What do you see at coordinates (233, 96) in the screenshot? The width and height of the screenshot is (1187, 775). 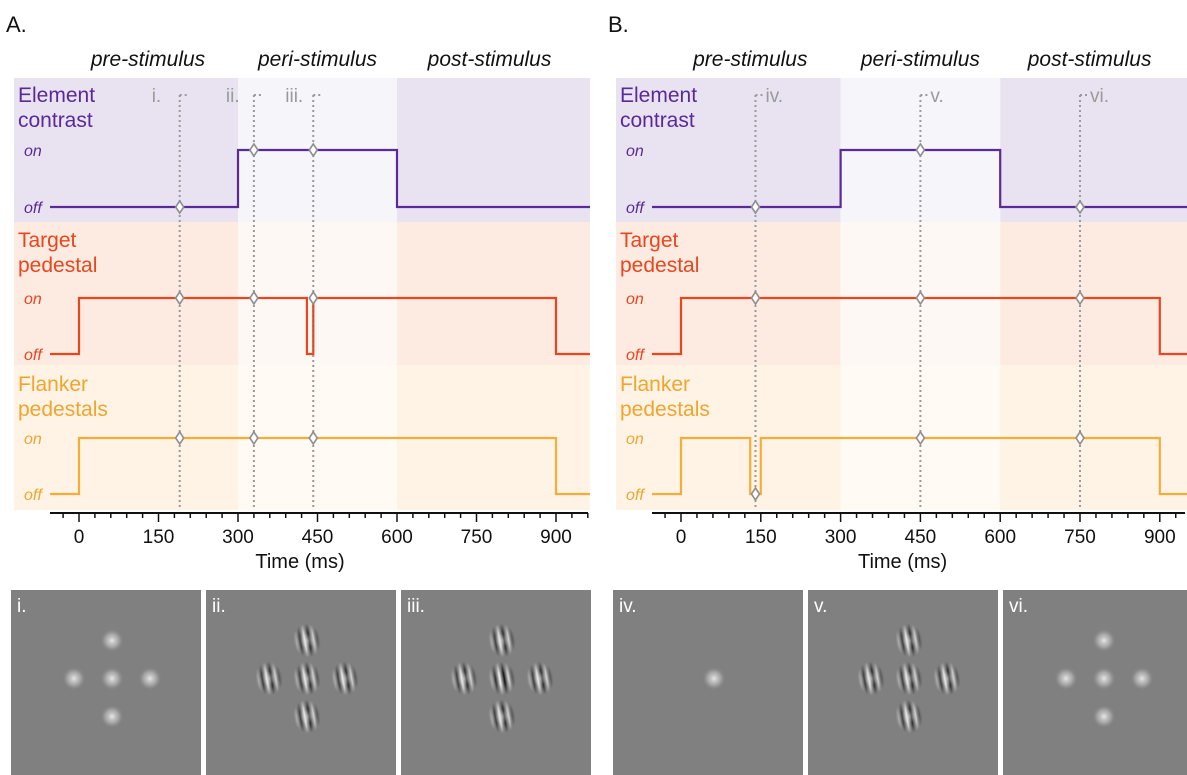 I see `marker-label: ii.` at bounding box center [233, 96].